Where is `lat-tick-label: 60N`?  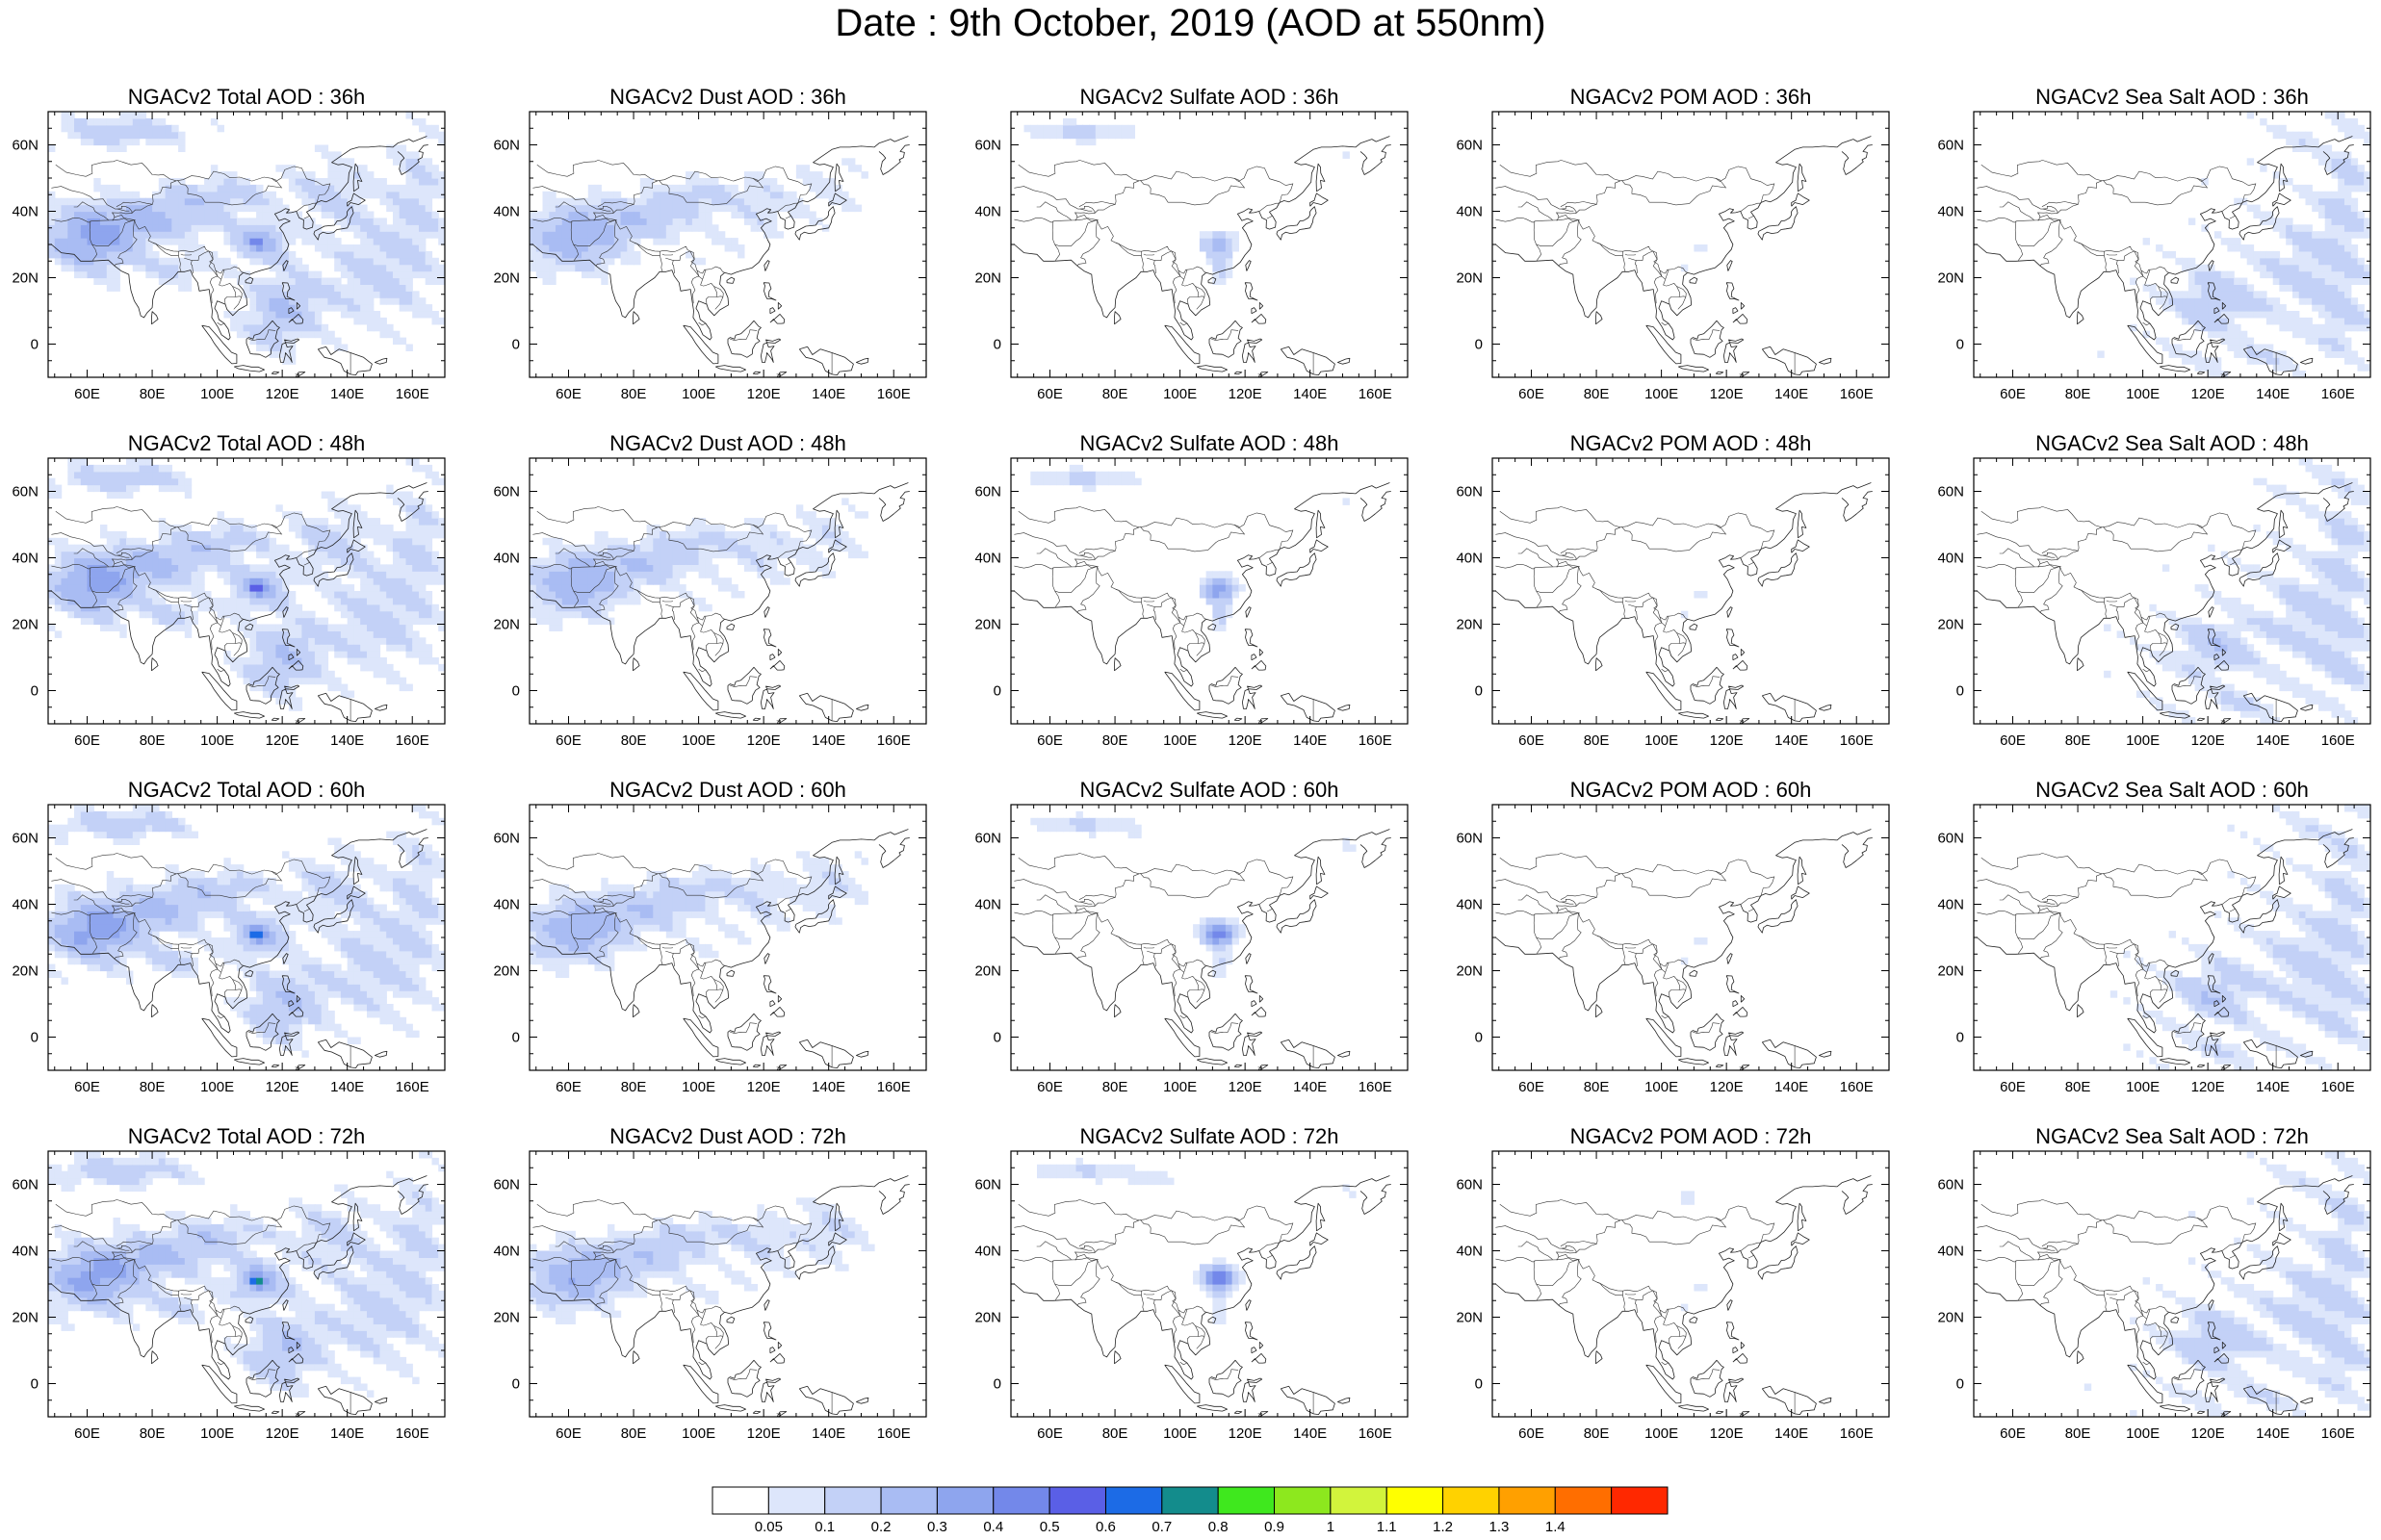
lat-tick-label: 60N is located at coordinates (987, 492).